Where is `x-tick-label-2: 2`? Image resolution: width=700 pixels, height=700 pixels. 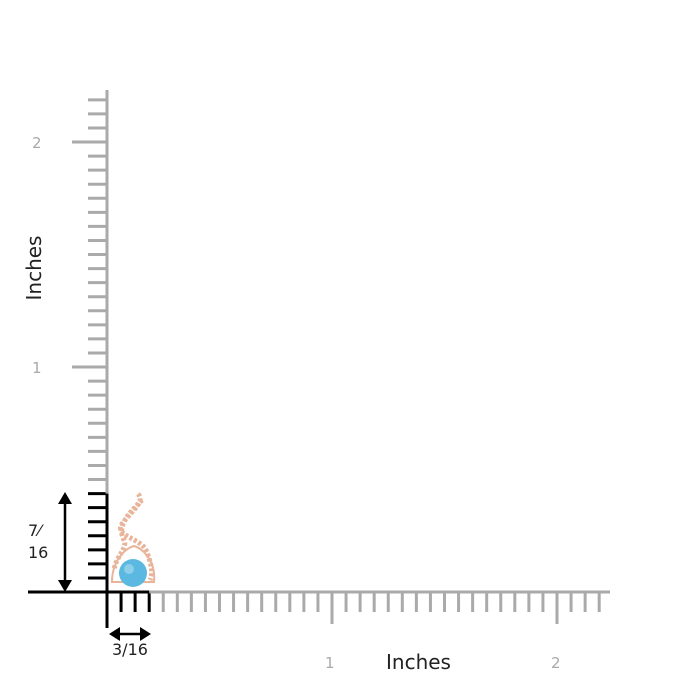 x-tick-label-2: 2 is located at coordinates (556, 663).